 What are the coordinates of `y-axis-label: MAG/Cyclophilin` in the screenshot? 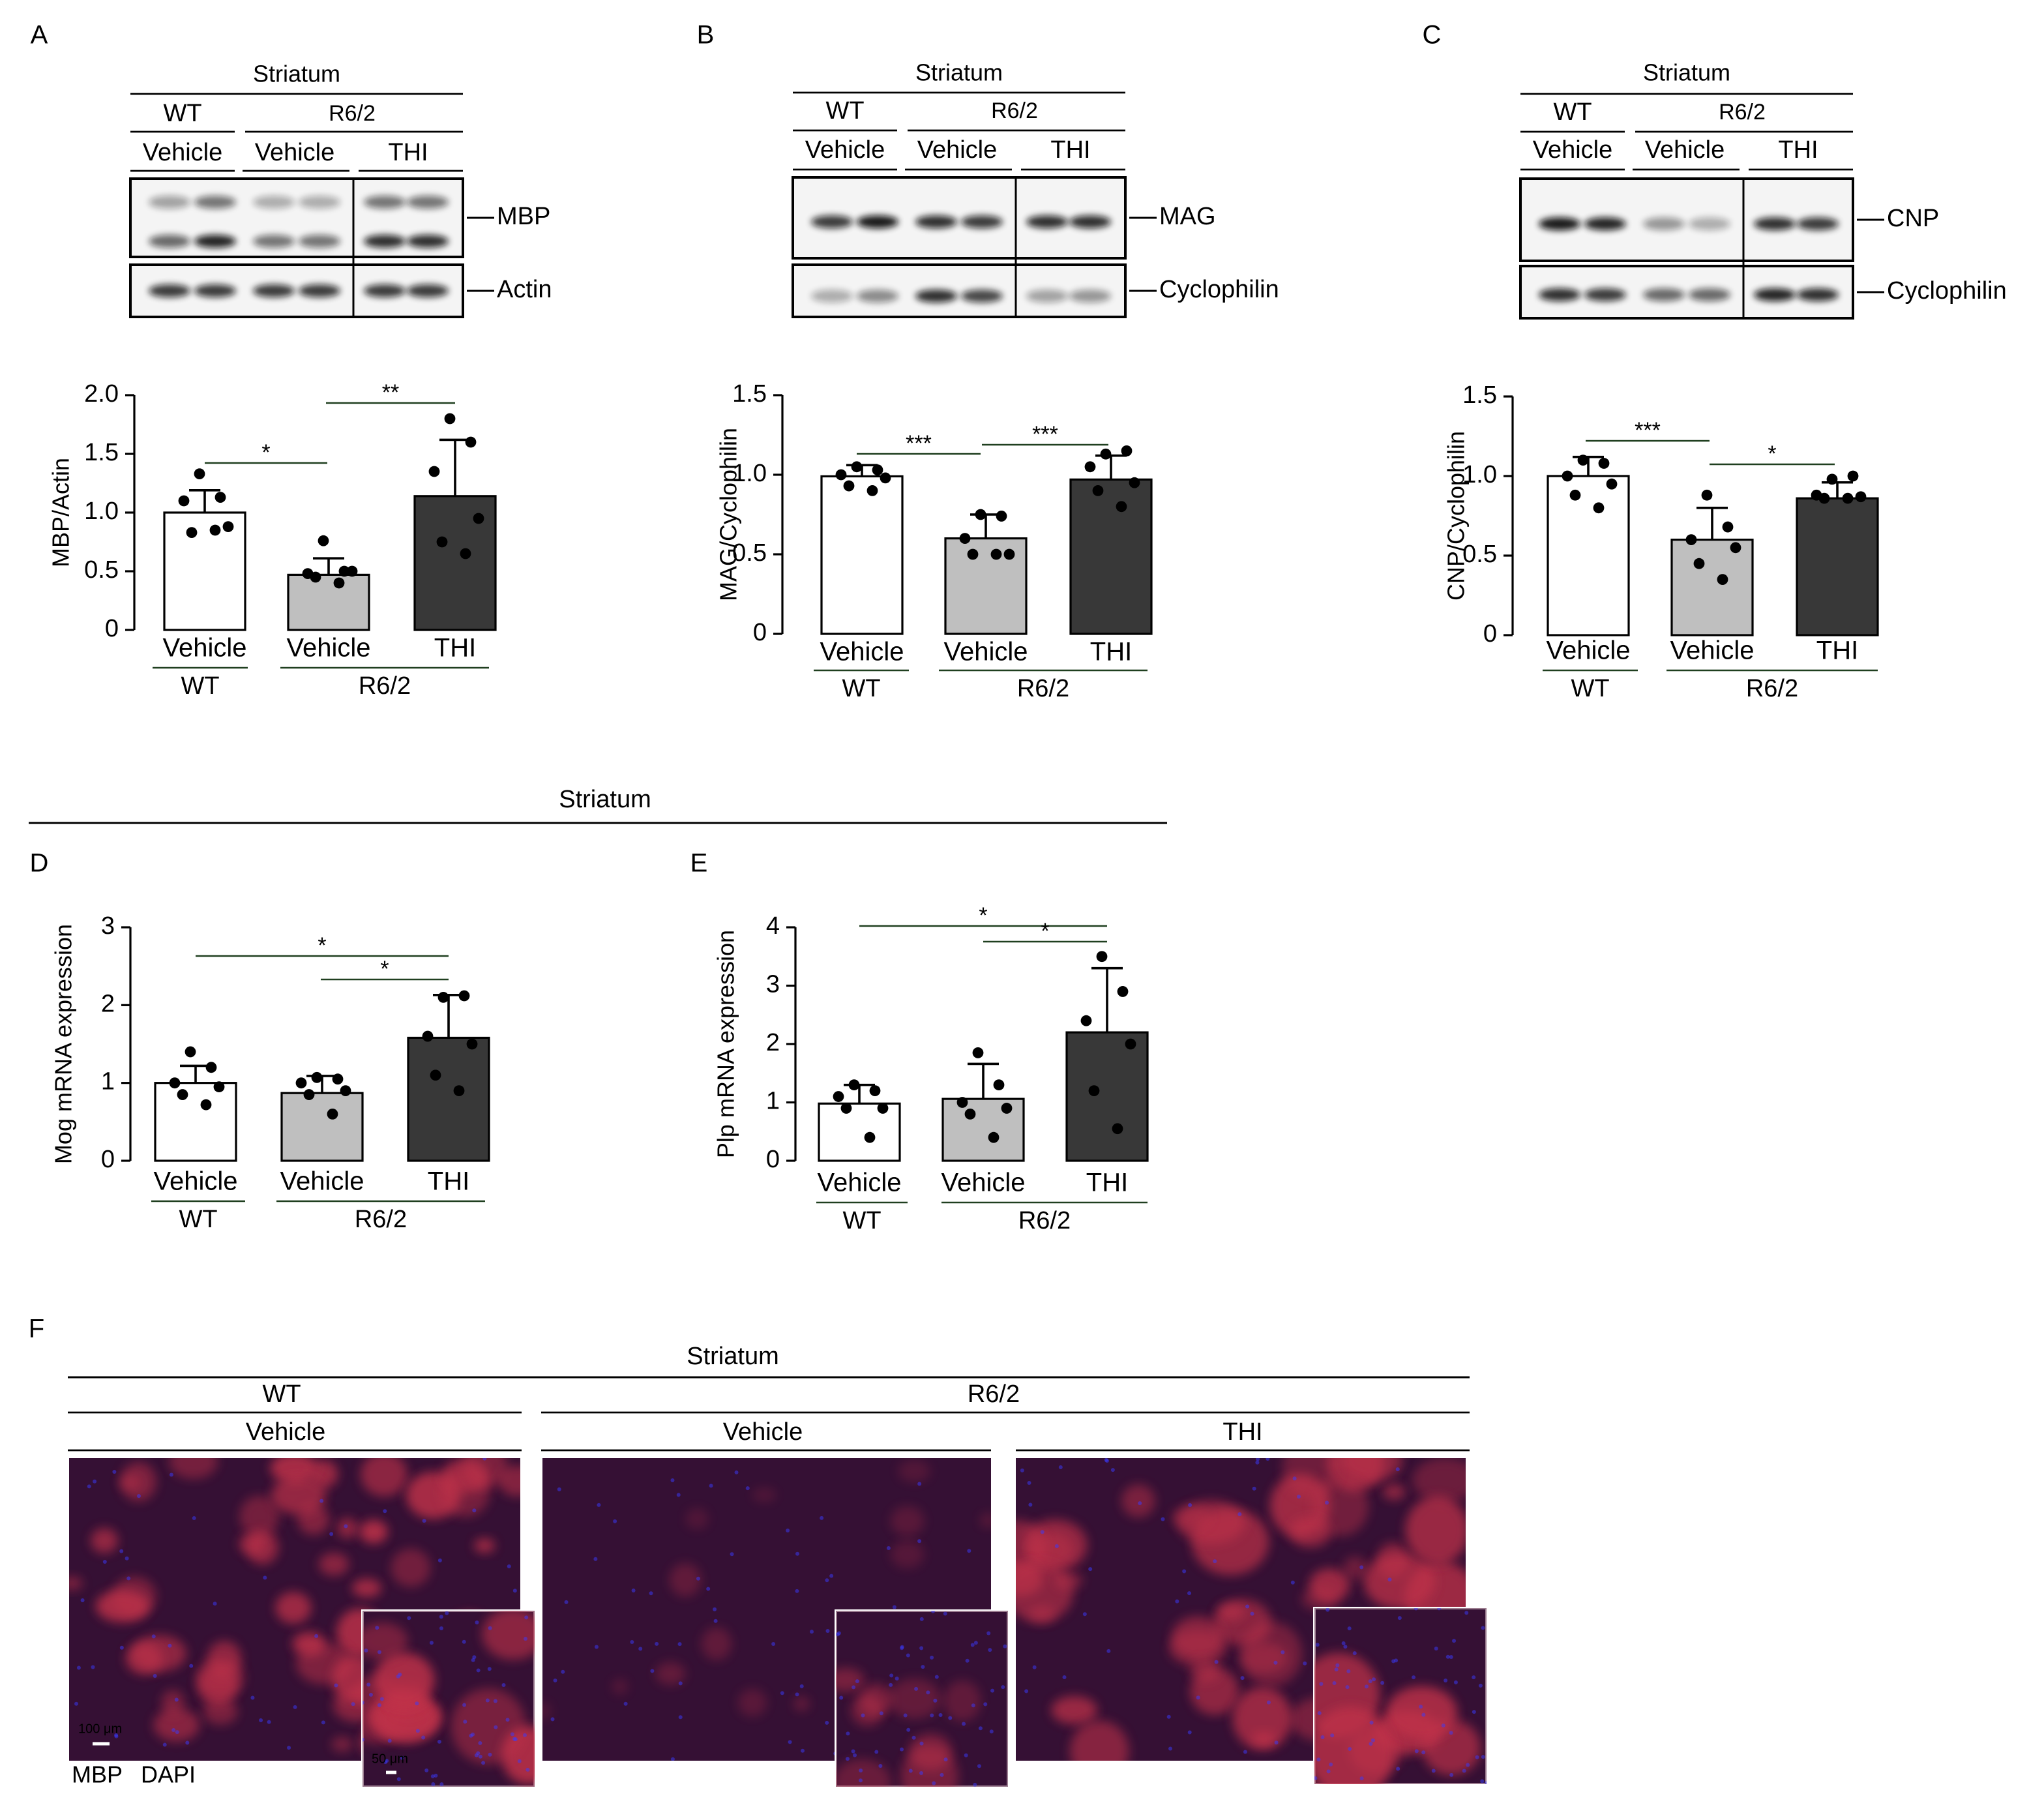 It's located at (728, 514).